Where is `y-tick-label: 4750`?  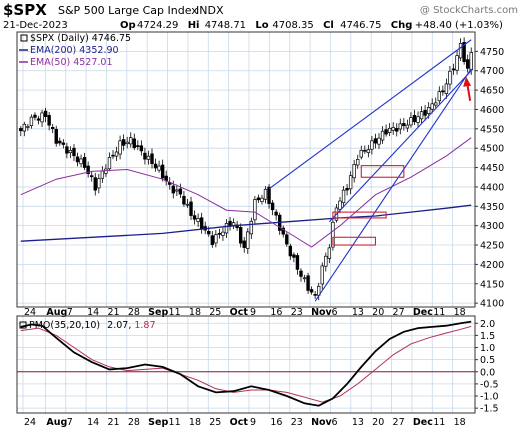 y-tick-label: 4750 is located at coordinates (492, 52).